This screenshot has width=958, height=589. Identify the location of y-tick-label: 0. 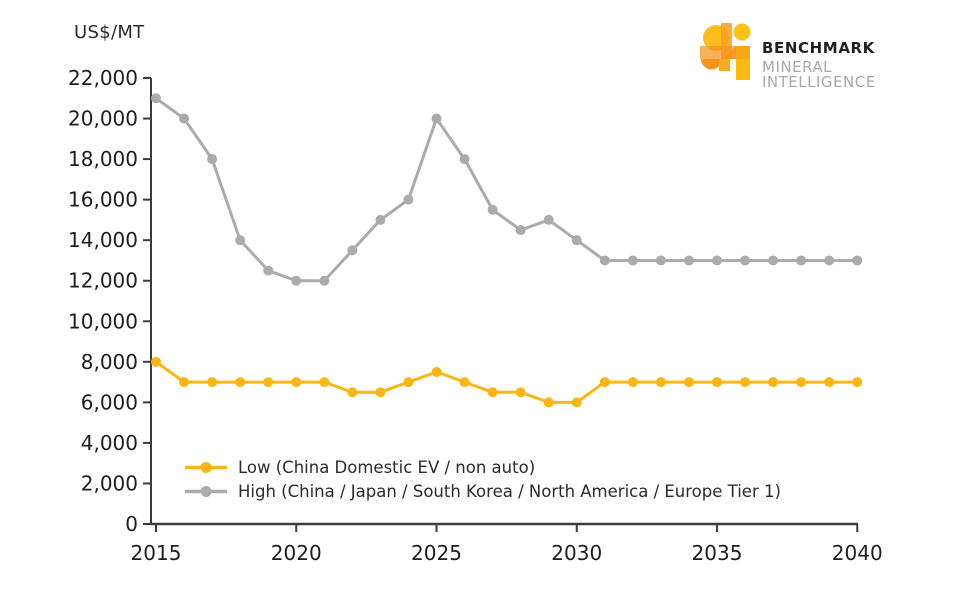
(131, 524).